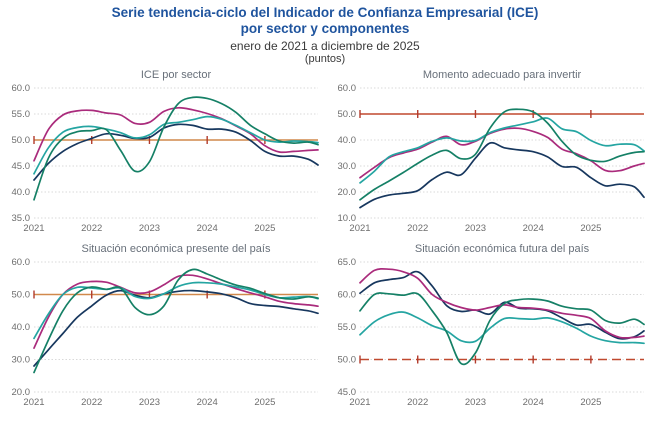 Image resolution: width=650 pixels, height=422 pixels. I want to click on chart-title: Situación económica futura del país, so click(502, 249).